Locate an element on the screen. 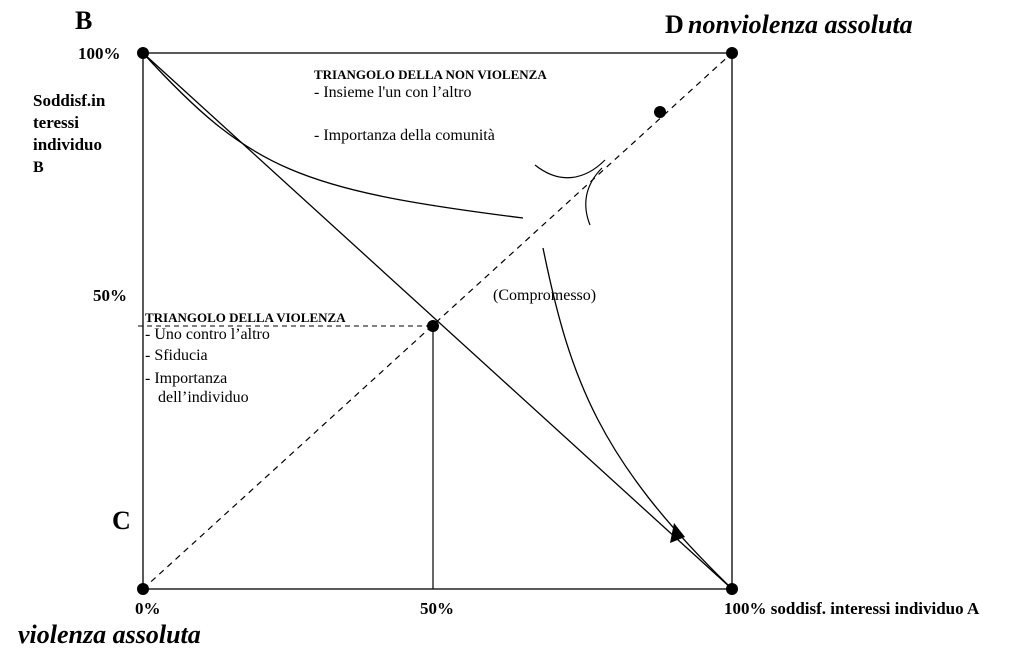 The image size is (1023, 656). nonviolence-item-1: - Insieme l'un con l’altro is located at coordinates (393, 92).